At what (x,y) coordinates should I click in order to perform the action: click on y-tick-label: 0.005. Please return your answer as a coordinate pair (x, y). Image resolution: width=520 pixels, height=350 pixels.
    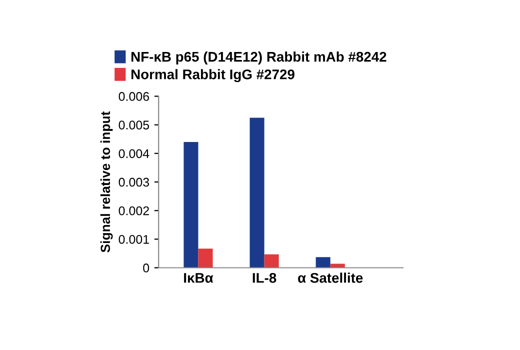
    Looking at the image, I should click on (134, 125).